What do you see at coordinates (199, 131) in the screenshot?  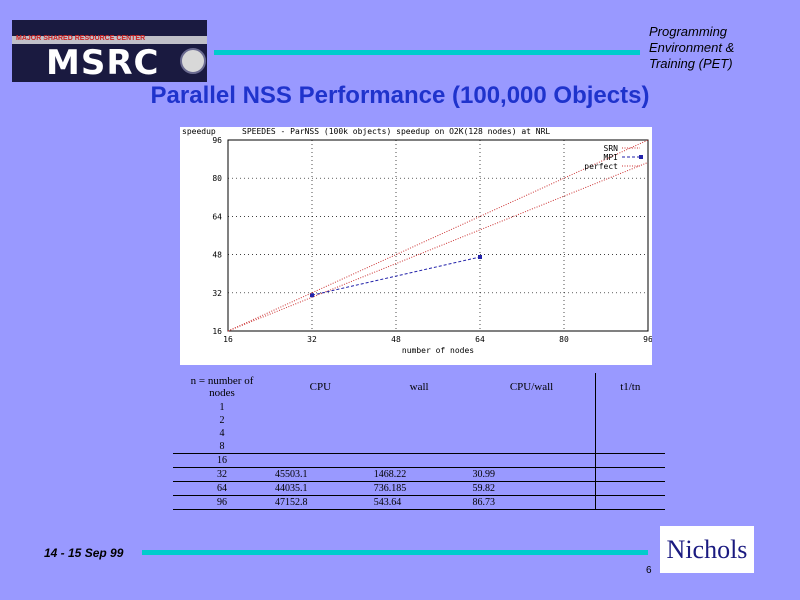 I see `y-axis-label: speedup` at bounding box center [199, 131].